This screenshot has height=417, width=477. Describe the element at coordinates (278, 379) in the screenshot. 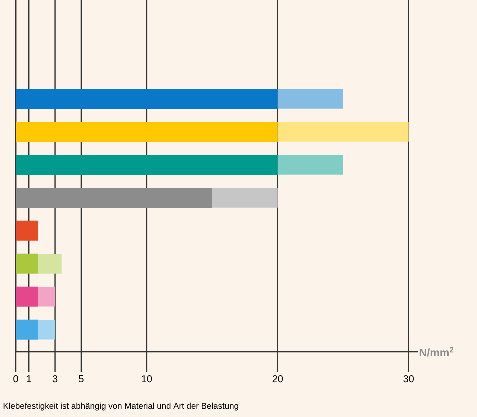

I see `x-tick-label: 20` at that location.